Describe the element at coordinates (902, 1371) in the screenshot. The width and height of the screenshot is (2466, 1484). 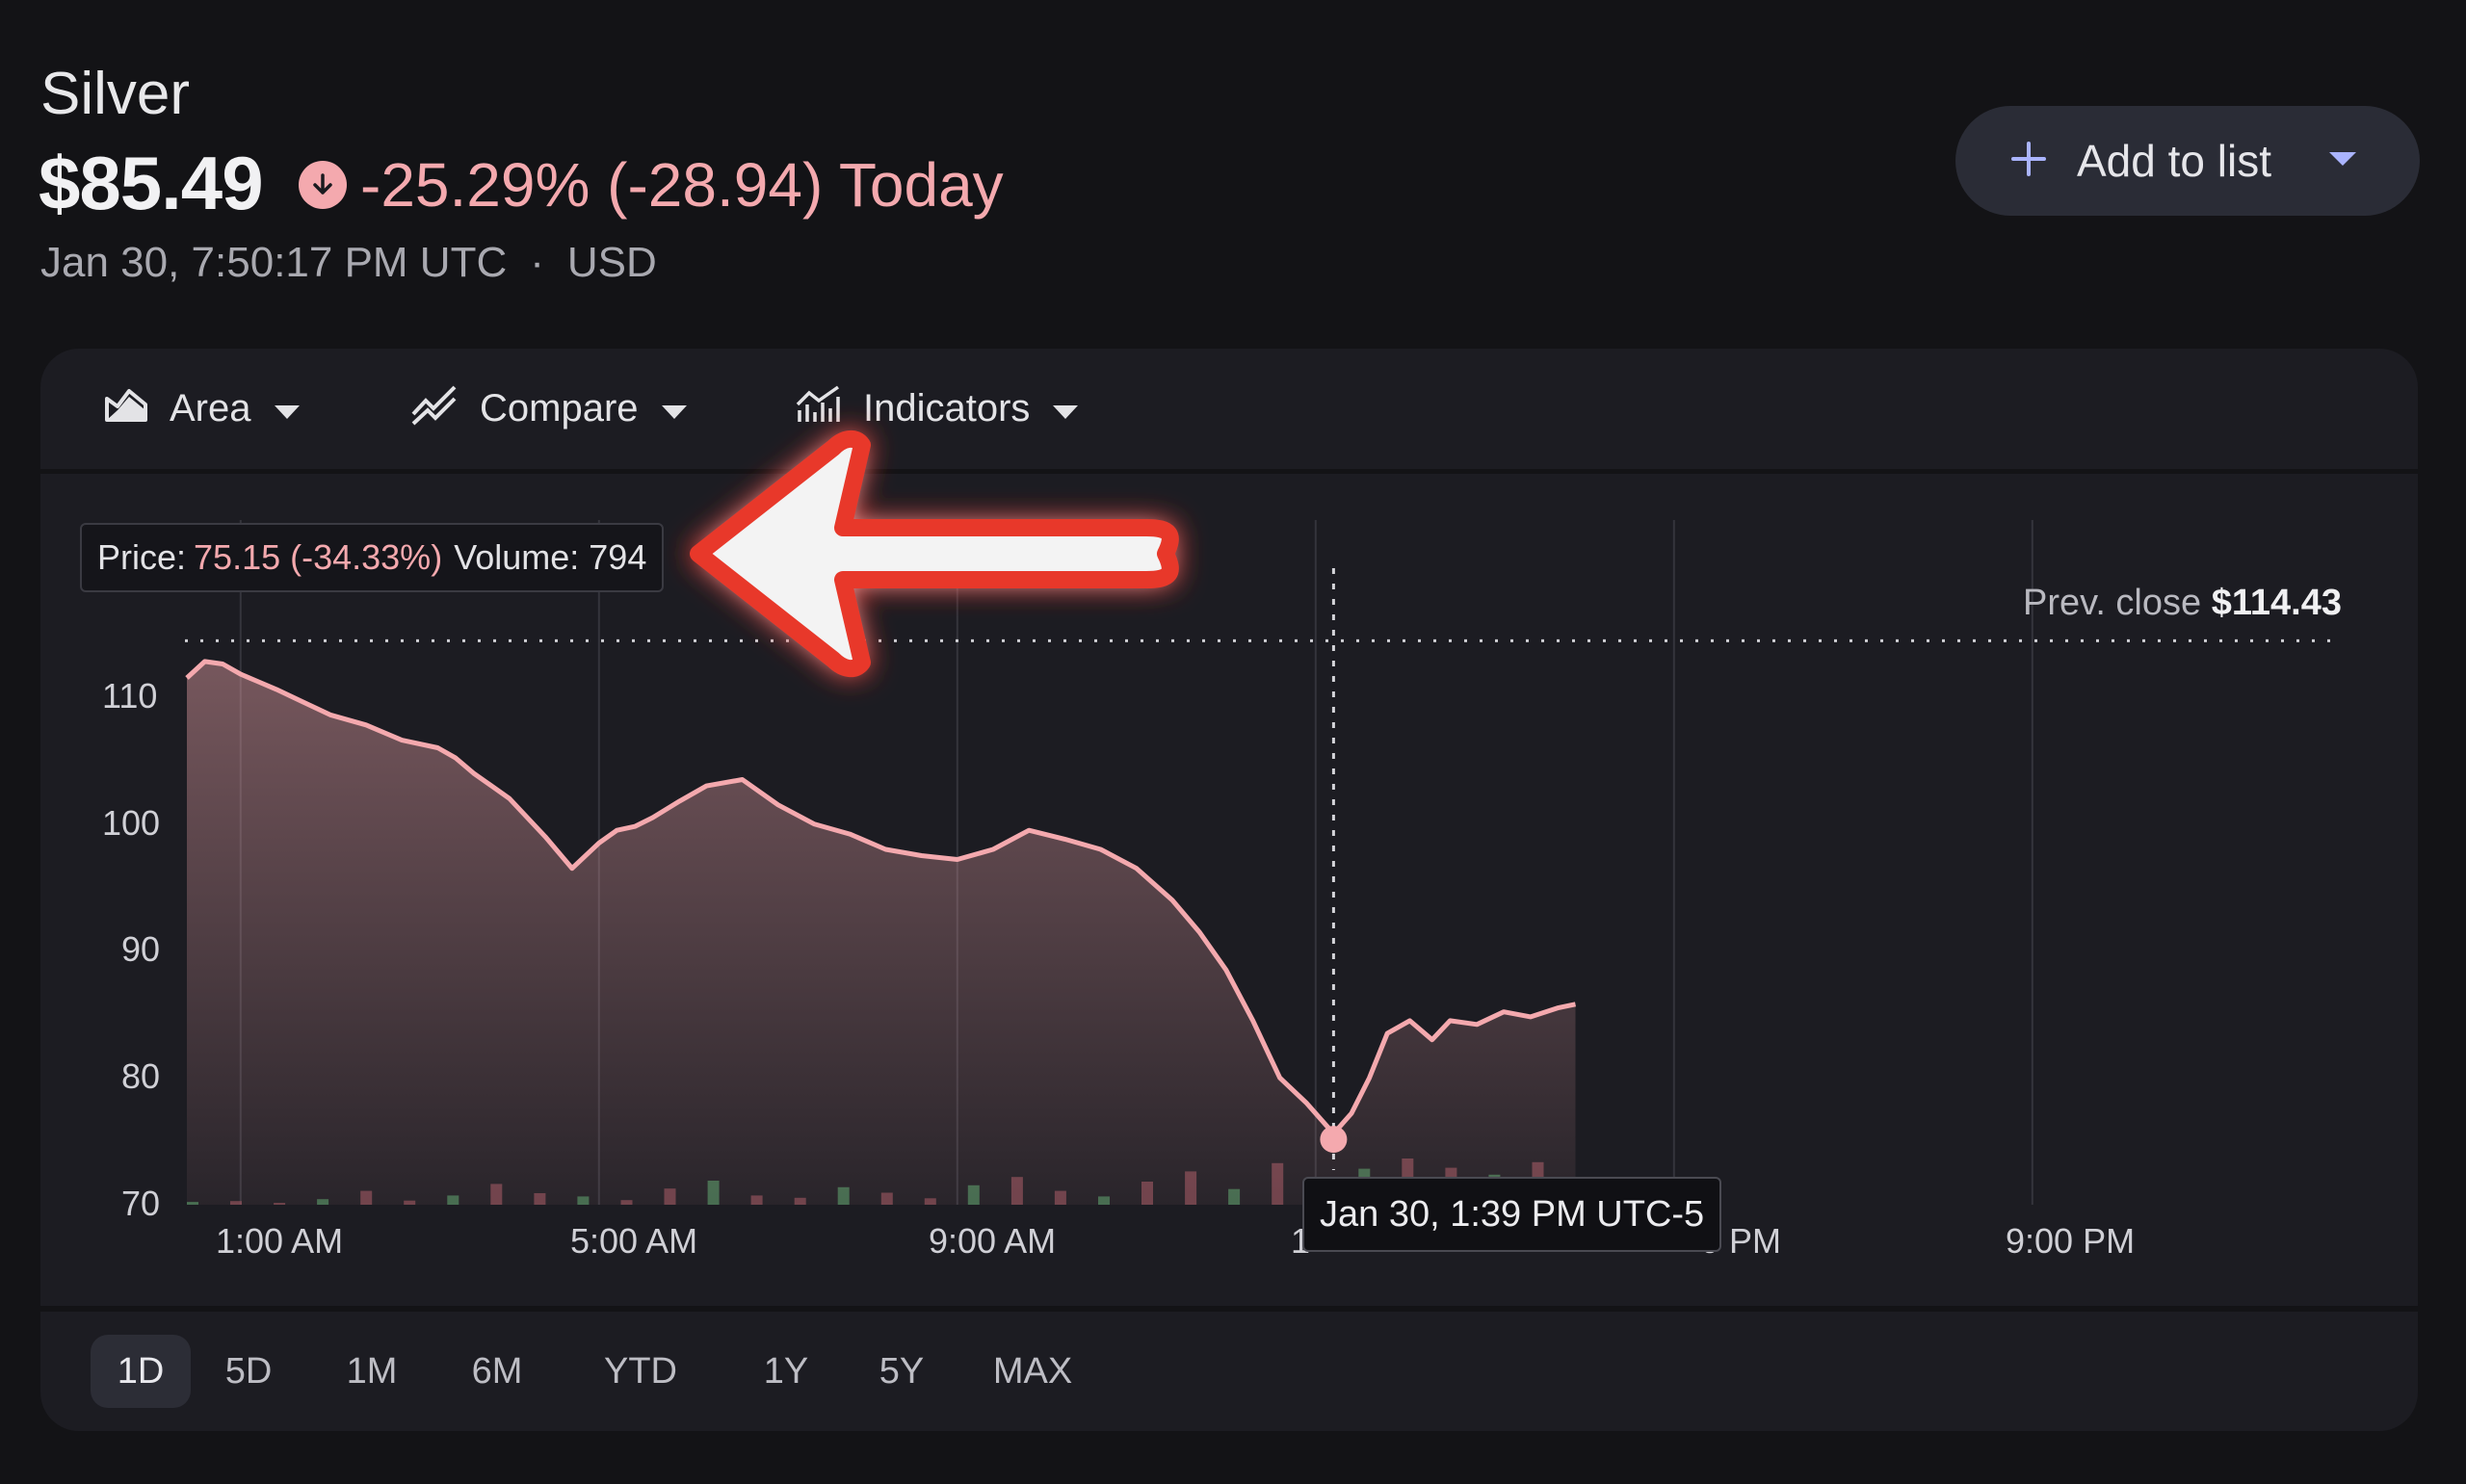
I see `range-5y: 5Y` at that location.